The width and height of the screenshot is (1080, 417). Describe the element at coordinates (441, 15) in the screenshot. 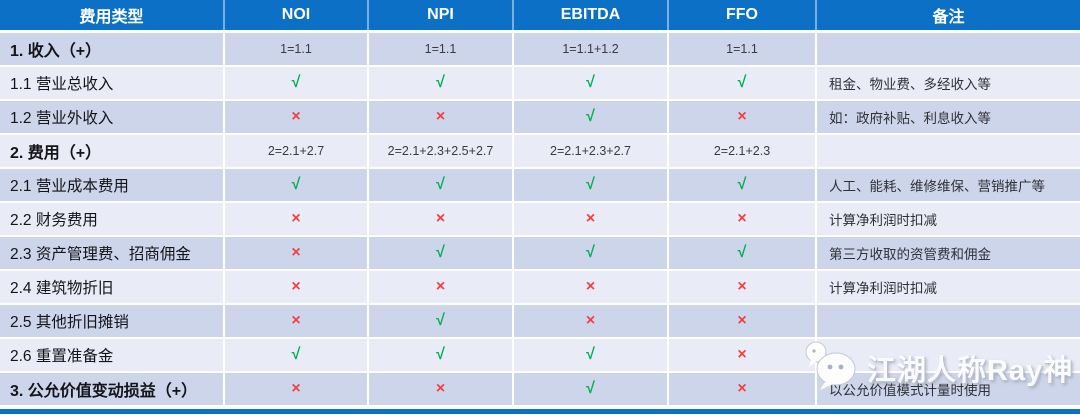

I see `column-header-npi: NPI` at that location.